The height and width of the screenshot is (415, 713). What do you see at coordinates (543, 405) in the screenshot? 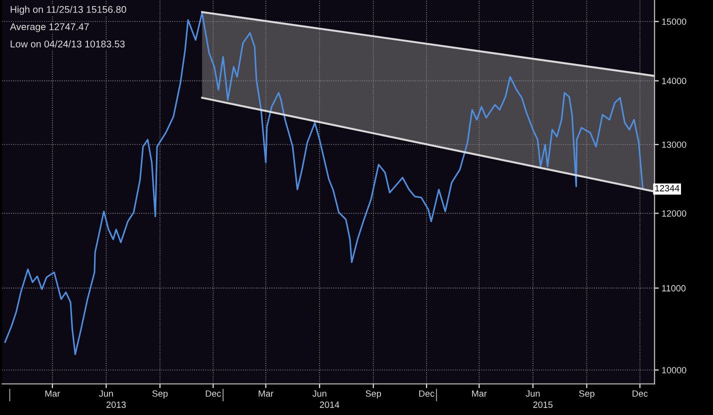
I see `x2-tick-label: 2015` at bounding box center [543, 405].